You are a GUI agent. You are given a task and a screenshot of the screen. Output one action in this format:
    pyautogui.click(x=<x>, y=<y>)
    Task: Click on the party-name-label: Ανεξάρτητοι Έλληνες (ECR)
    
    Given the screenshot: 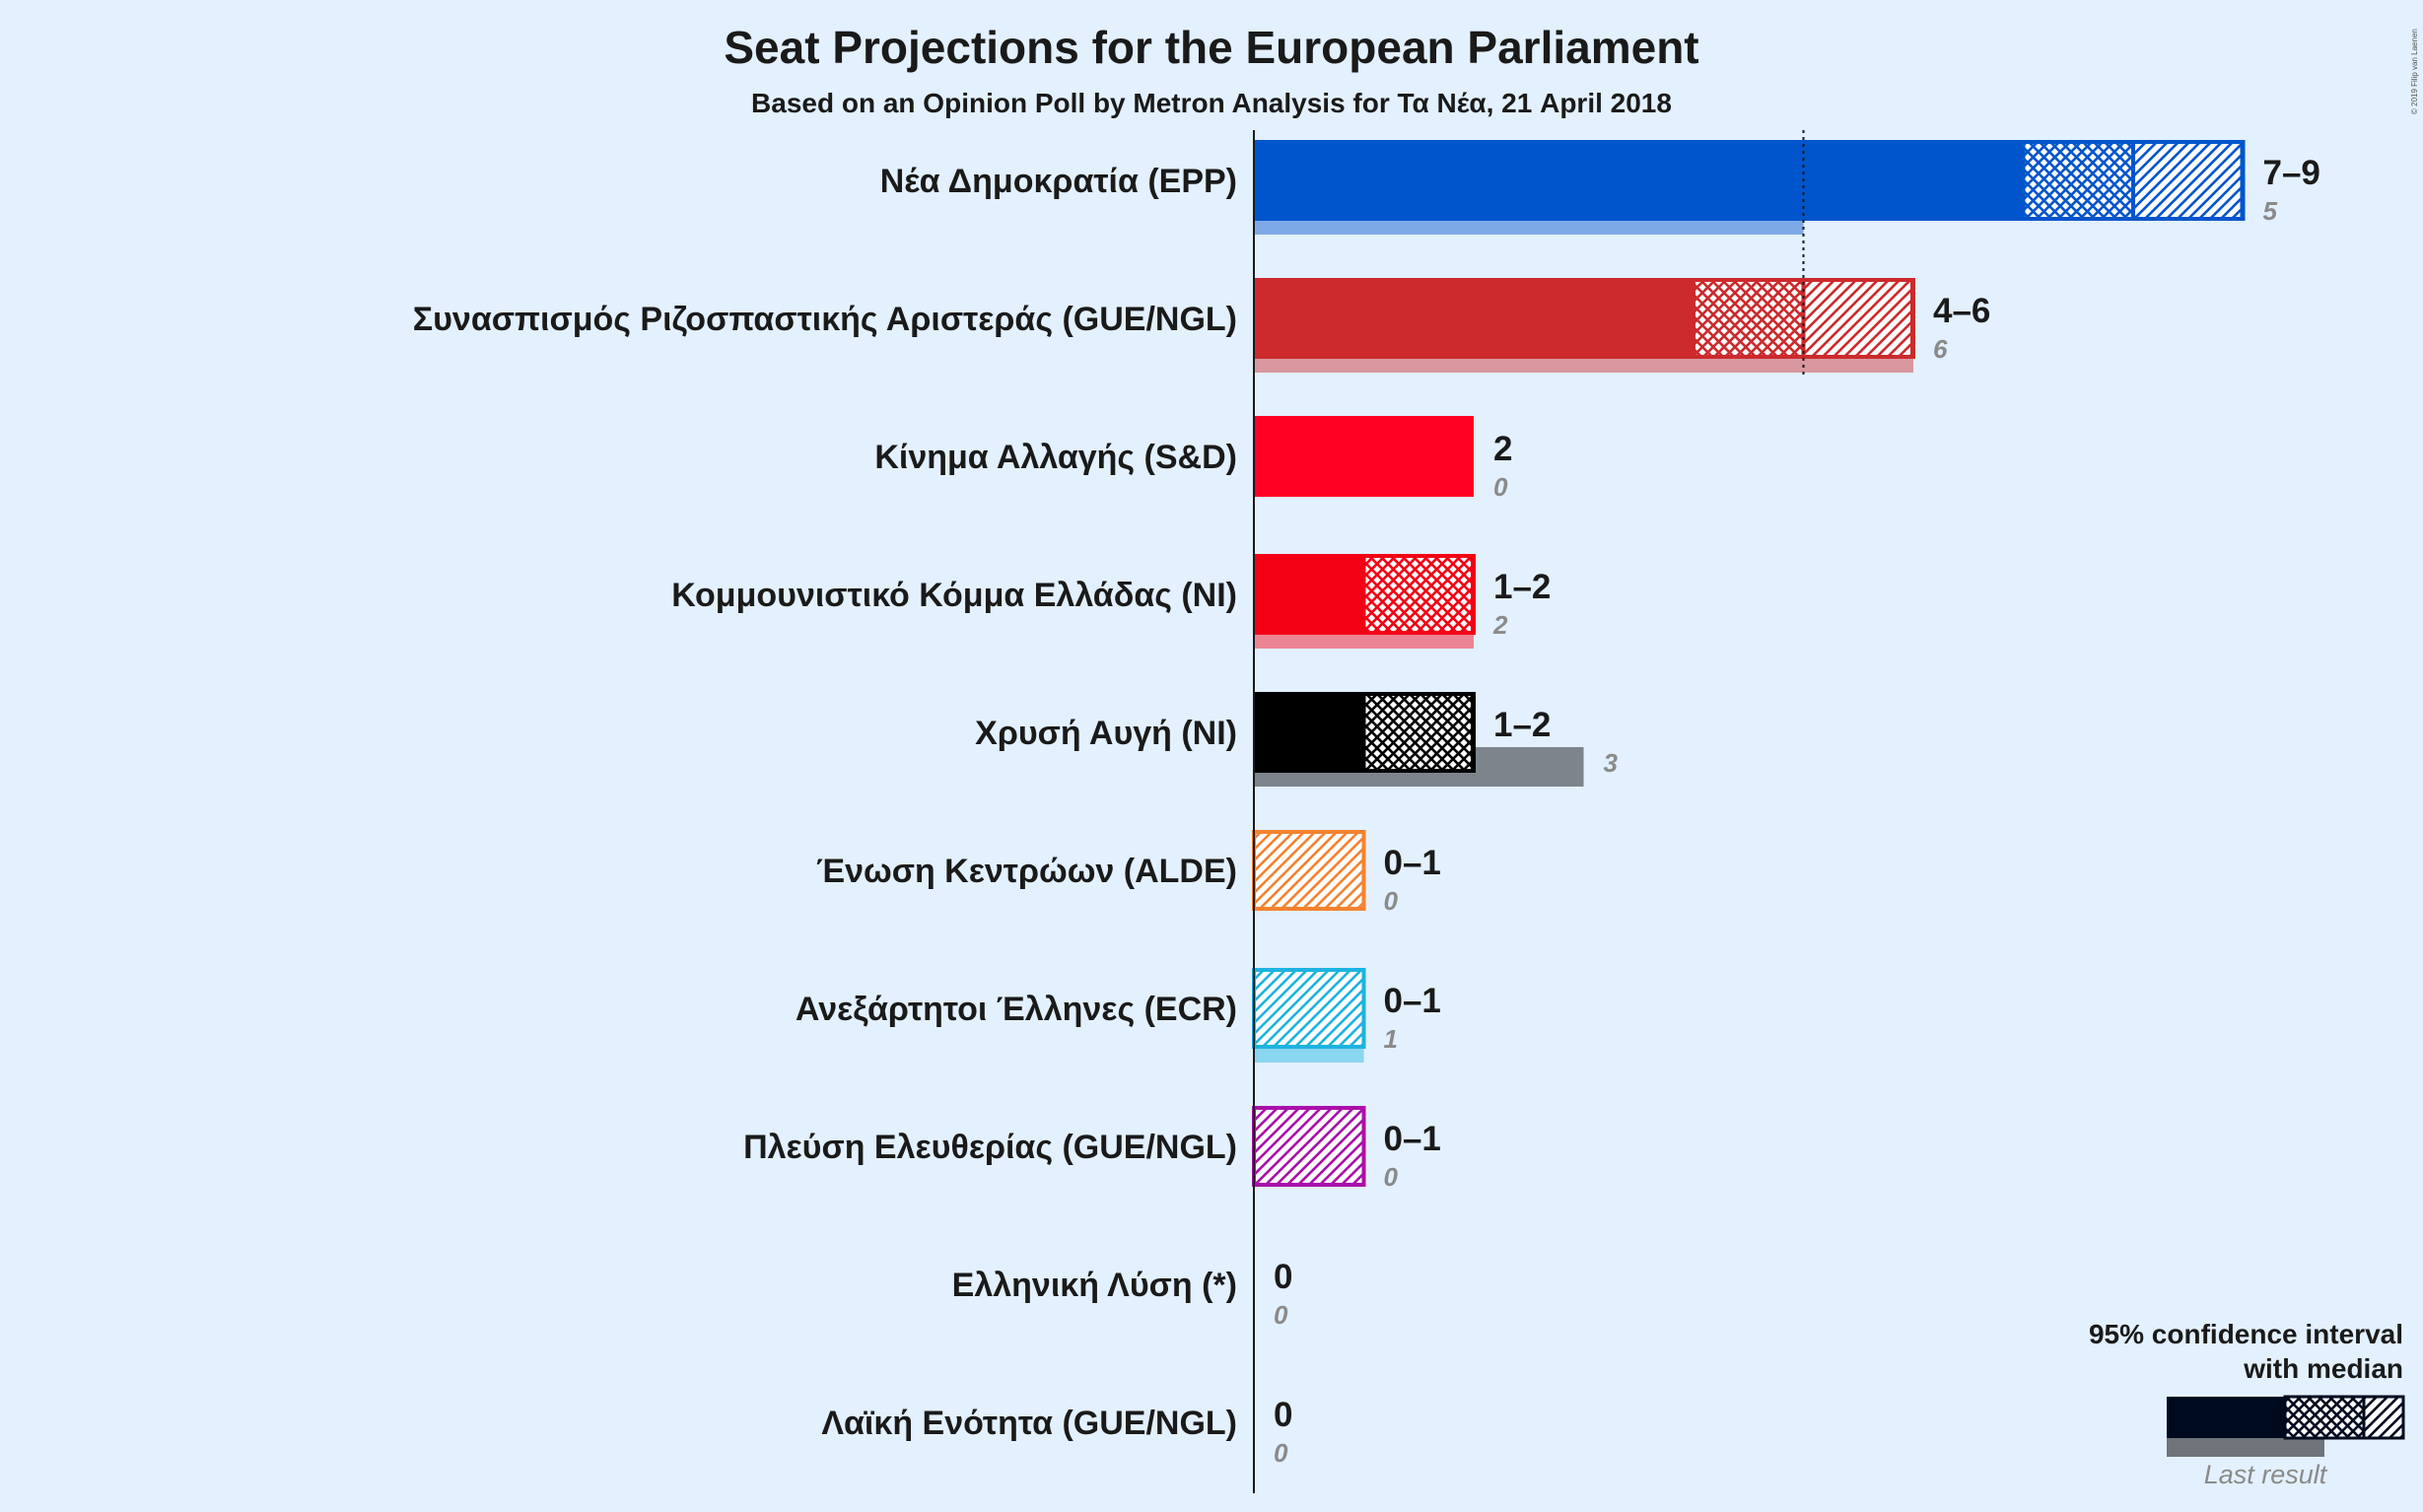 What is the action you would take?
    pyautogui.click(x=1016, y=1009)
    